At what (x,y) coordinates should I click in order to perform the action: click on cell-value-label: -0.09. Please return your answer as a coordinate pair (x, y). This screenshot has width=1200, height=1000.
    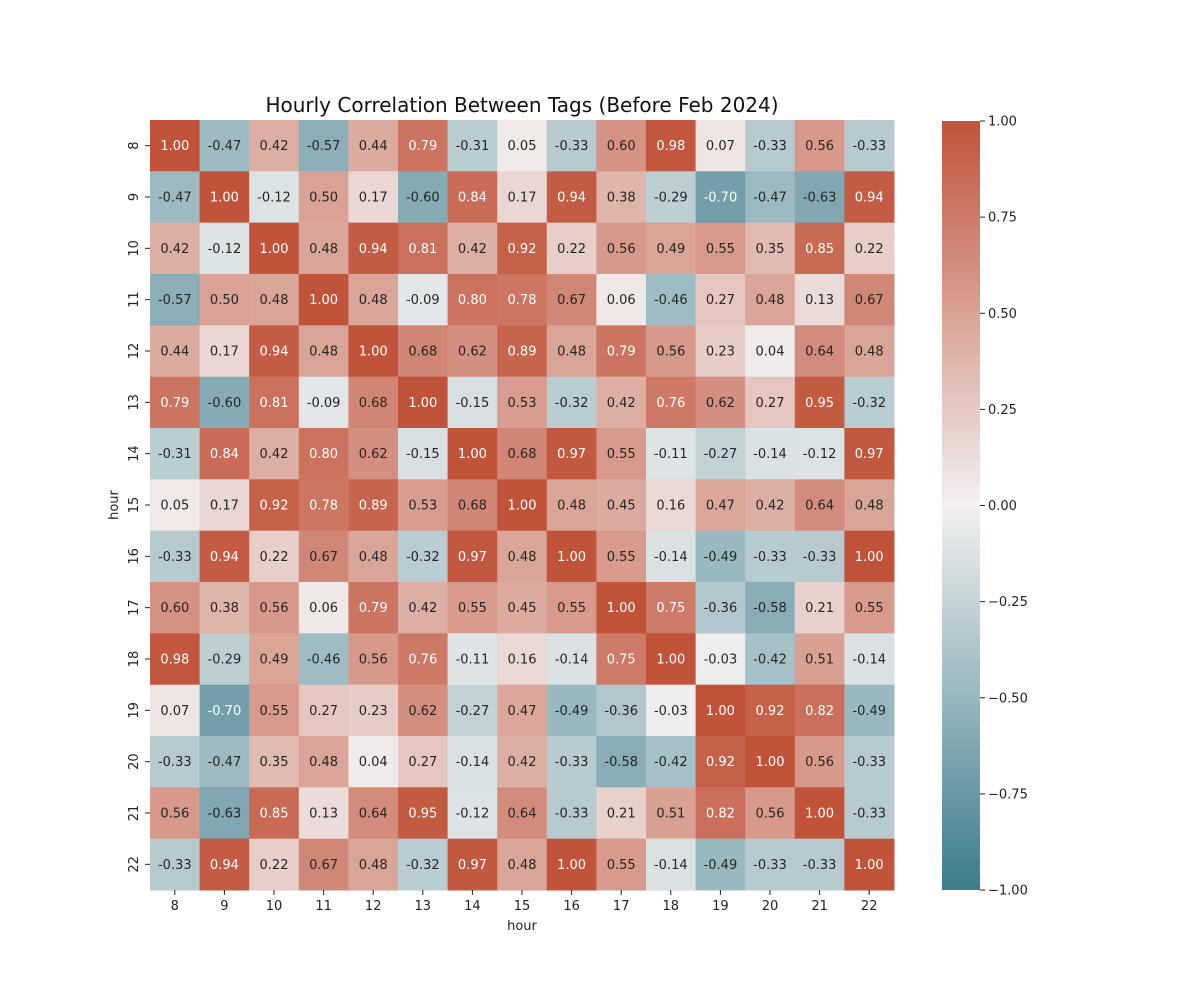
    Looking at the image, I should click on (423, 300).